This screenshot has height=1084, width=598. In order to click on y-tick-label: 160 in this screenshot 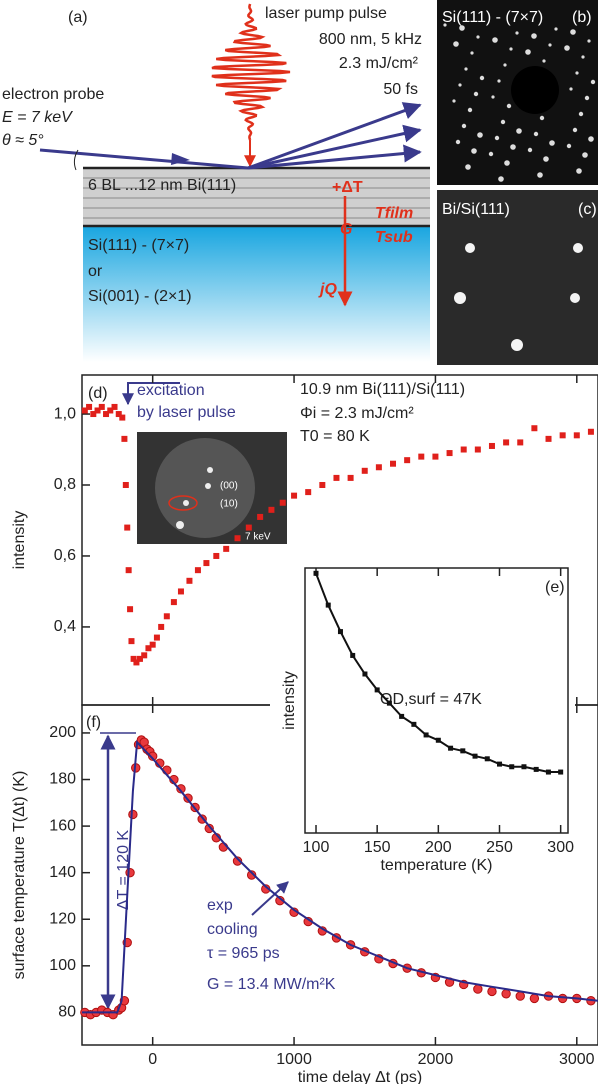, I will do `click(62, 825)`.